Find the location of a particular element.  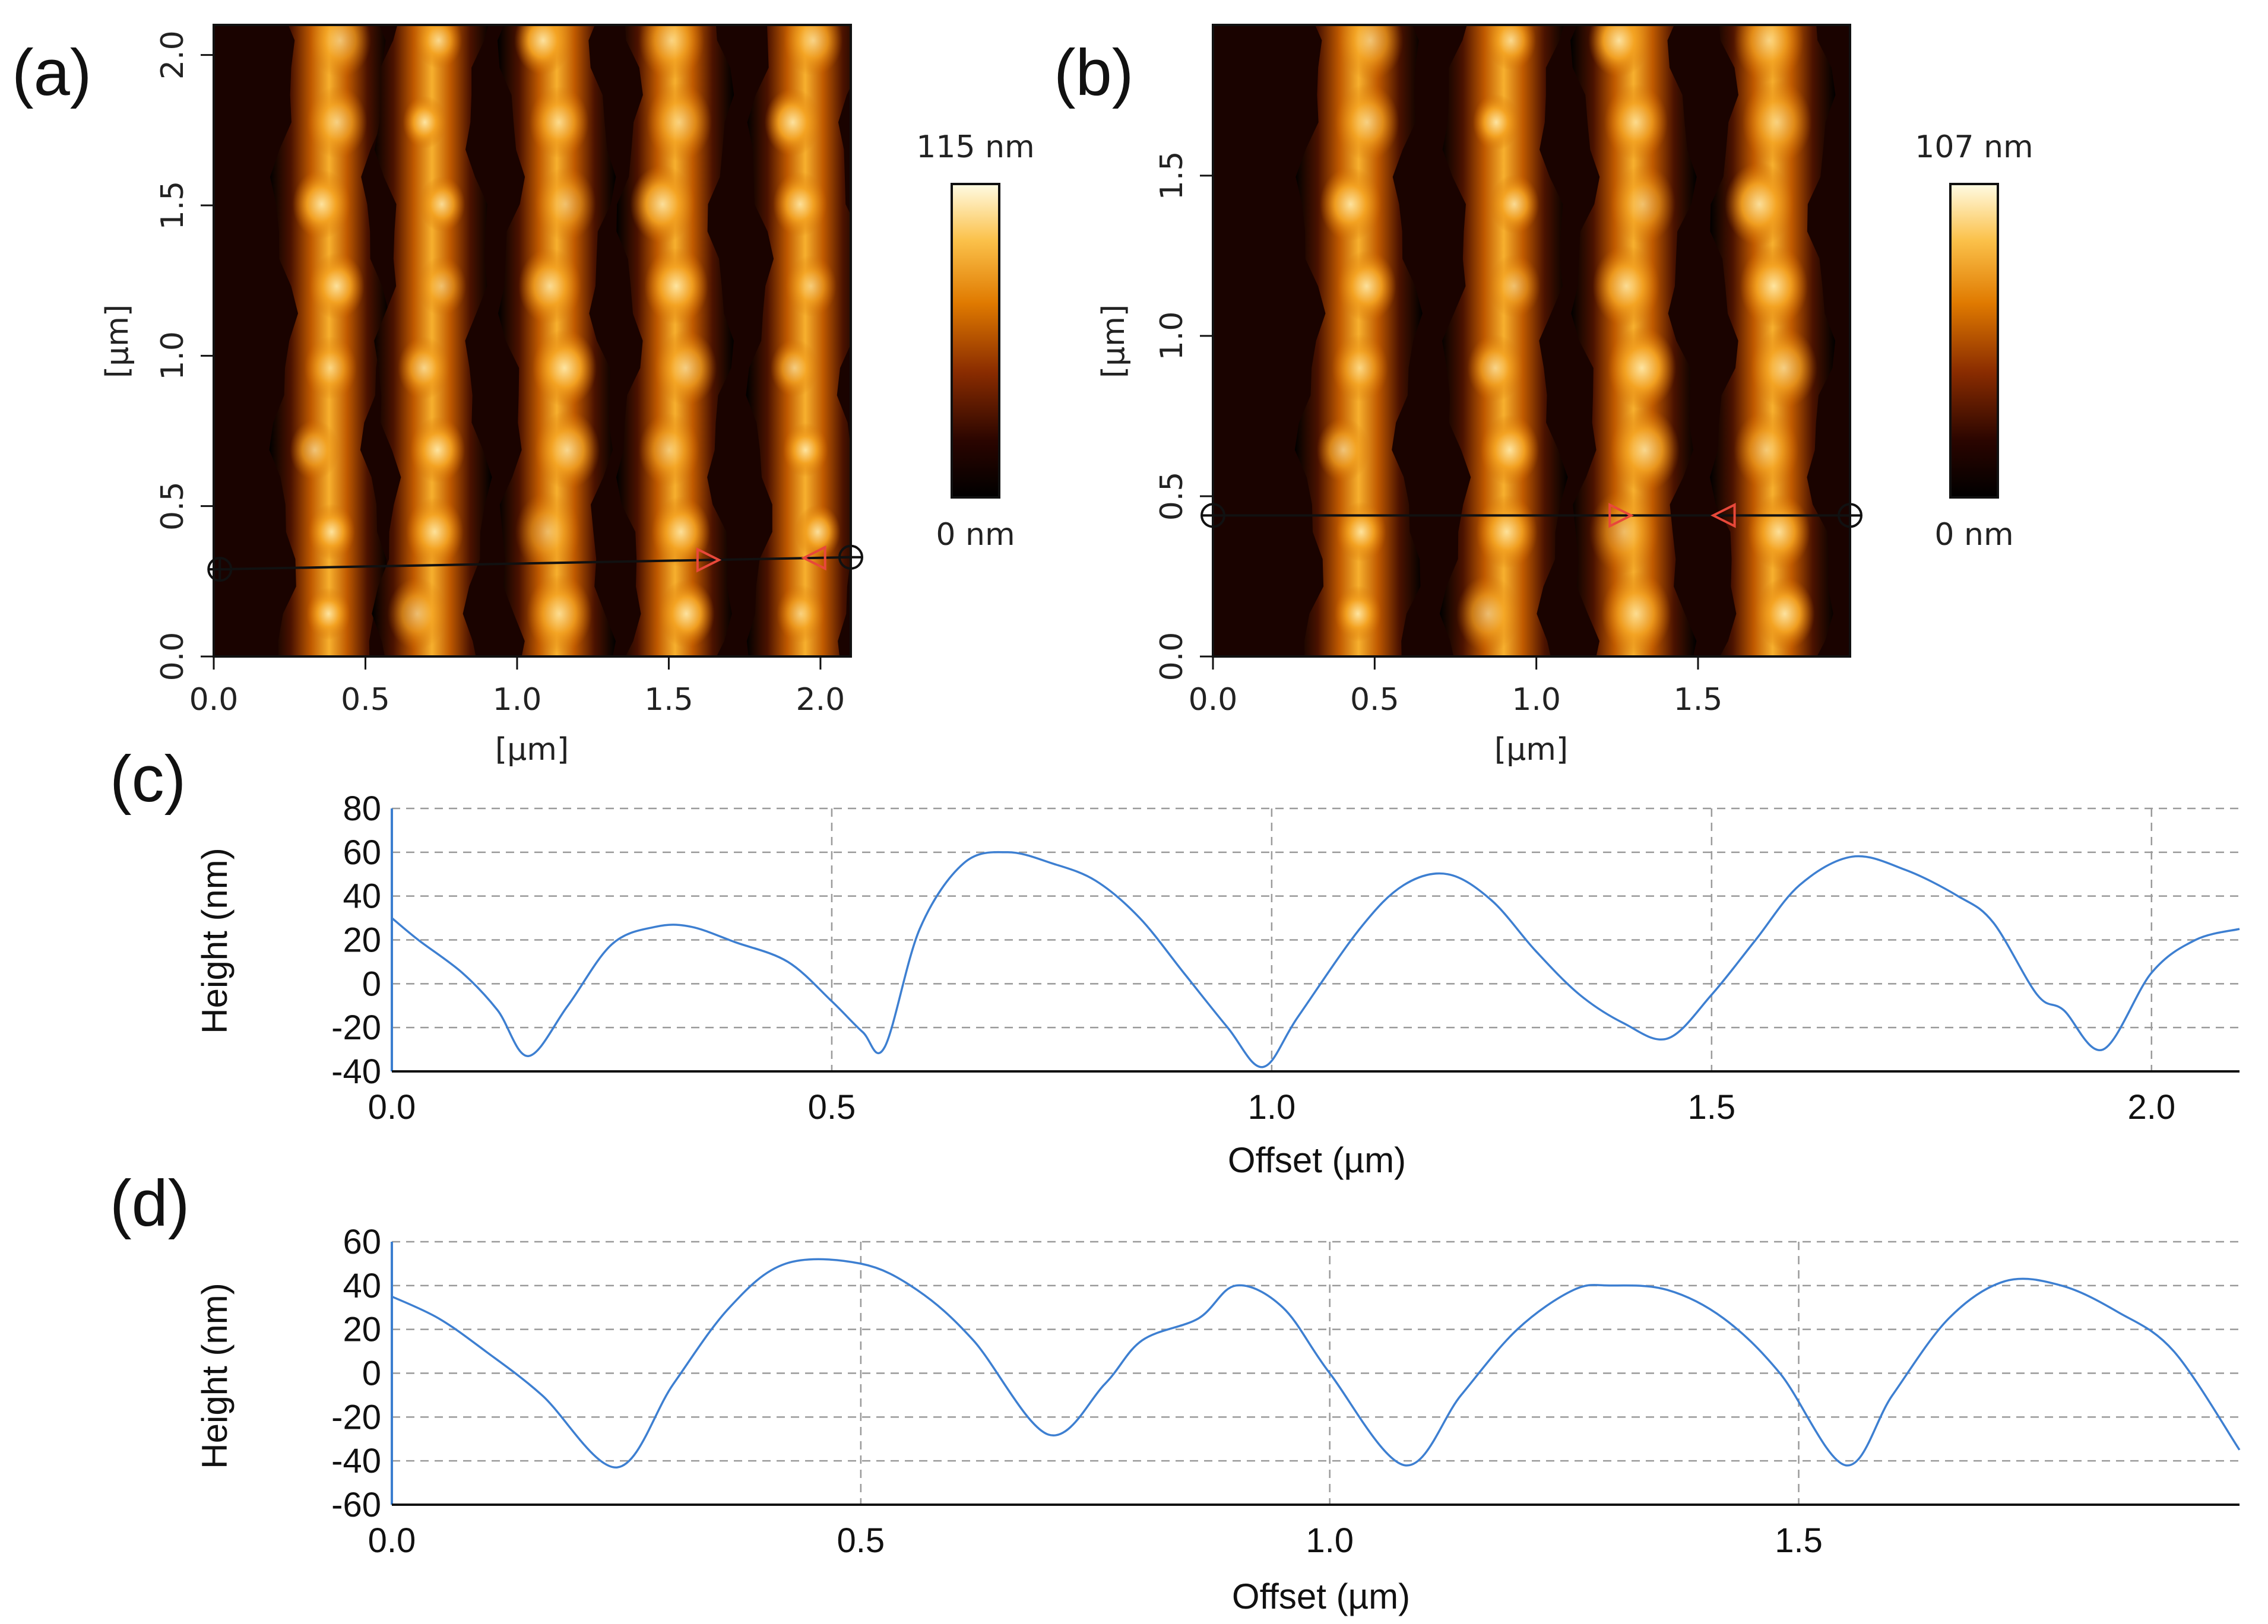

colorbar-a-gradient is located at coordinates (975, 341).